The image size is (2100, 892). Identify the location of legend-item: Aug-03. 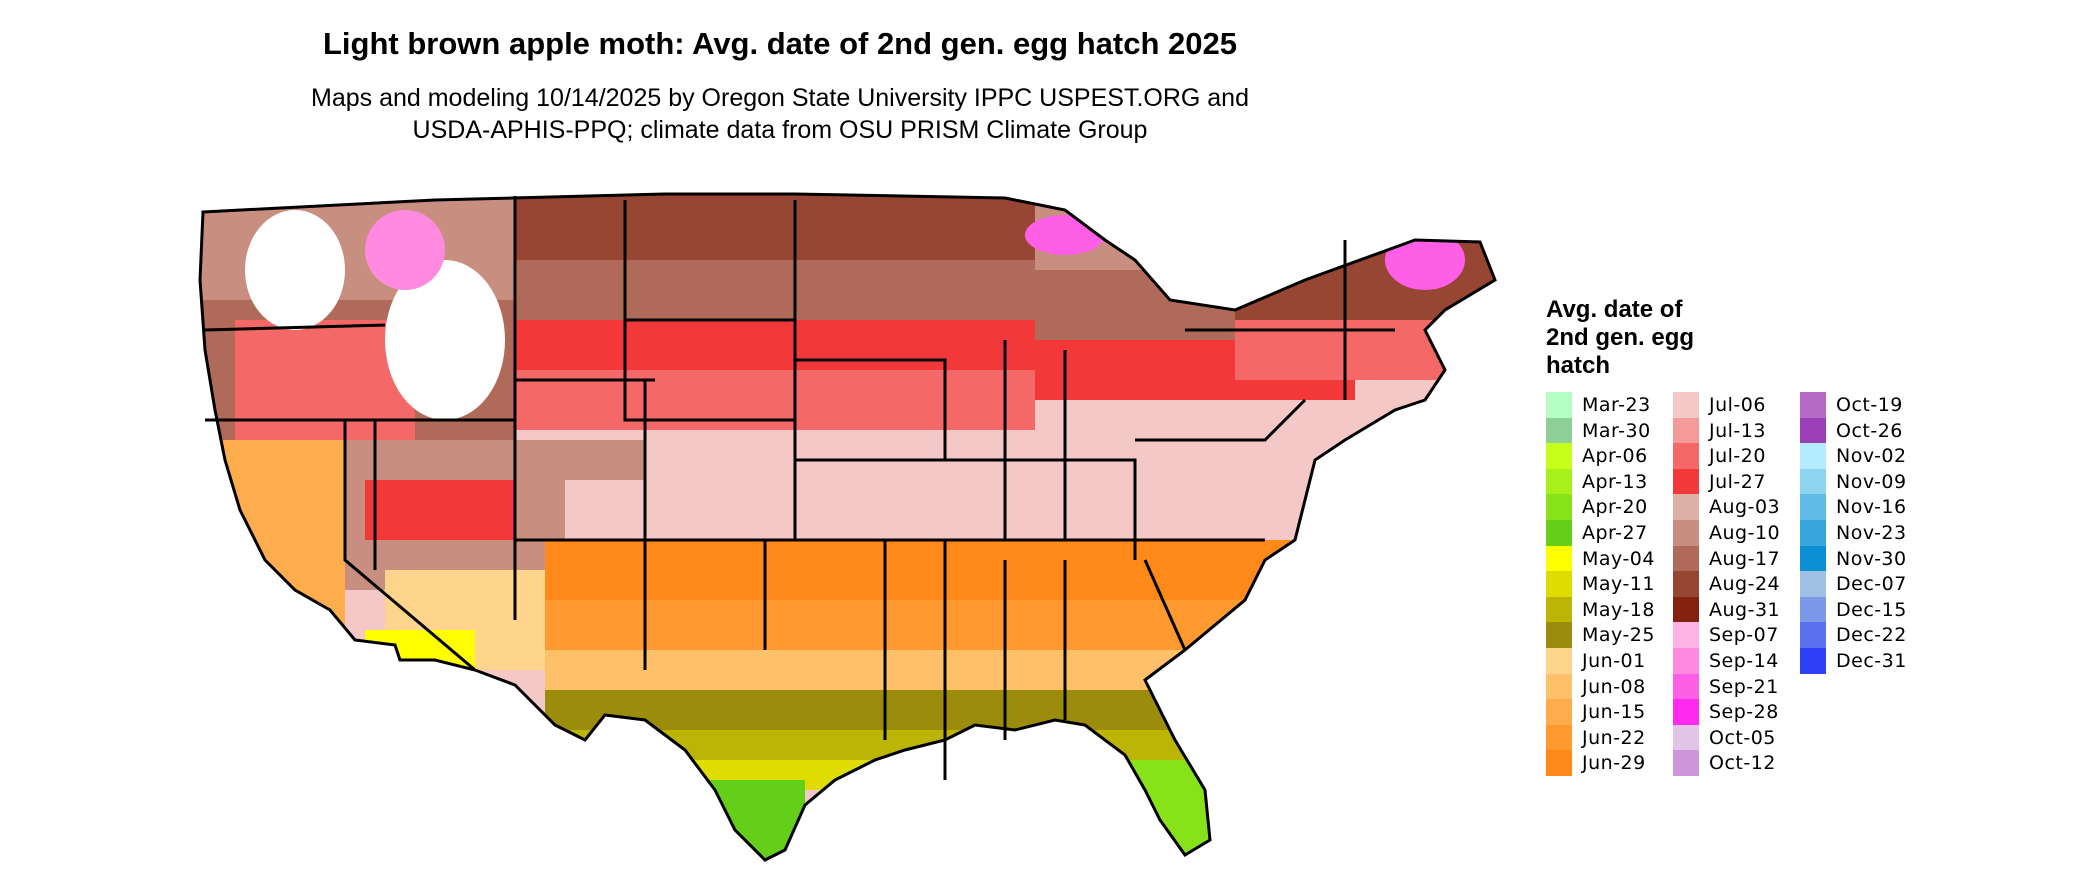
(1738, 507).